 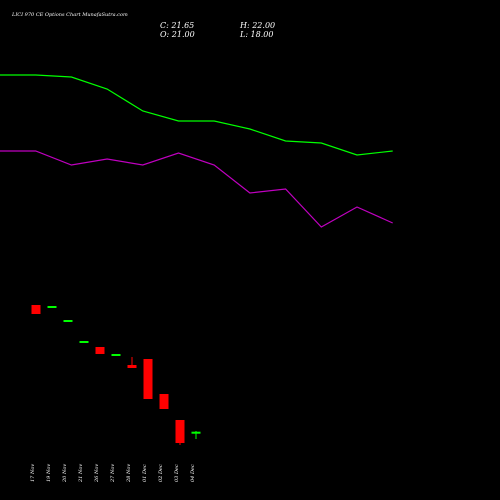 I want to click on x-tick-label: 01 Dec, so click(x=145, y=473).